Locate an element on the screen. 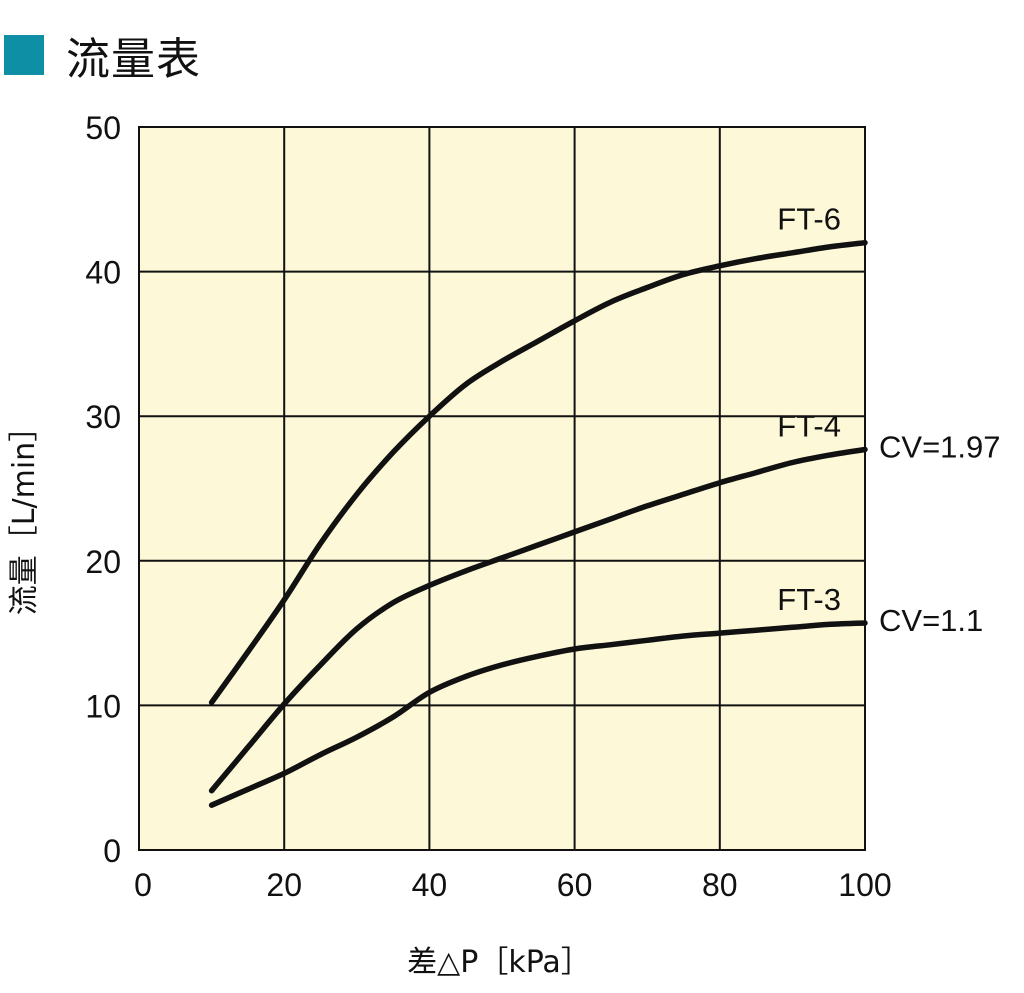  y-tick-label: 10 is located at coordinates (103, 706).